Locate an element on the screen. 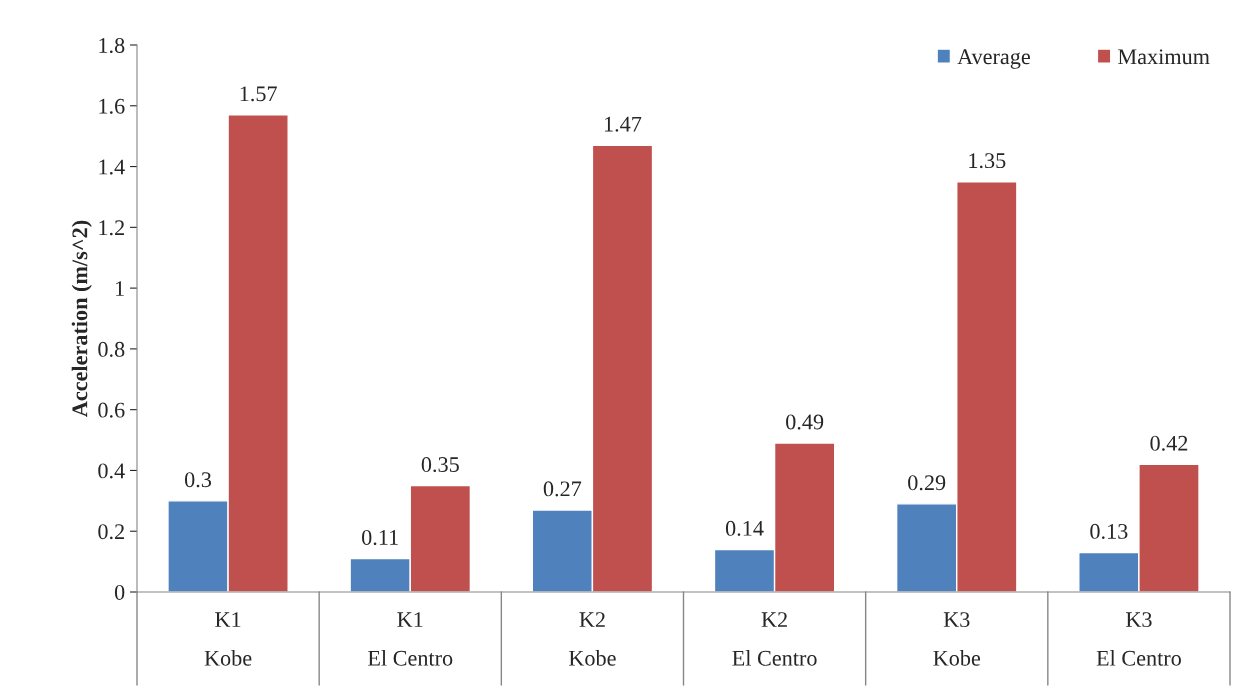 The width and height of the screenshot is (1244, 691). y-tick-label: 0.2 is located at coordinates (111, 532).